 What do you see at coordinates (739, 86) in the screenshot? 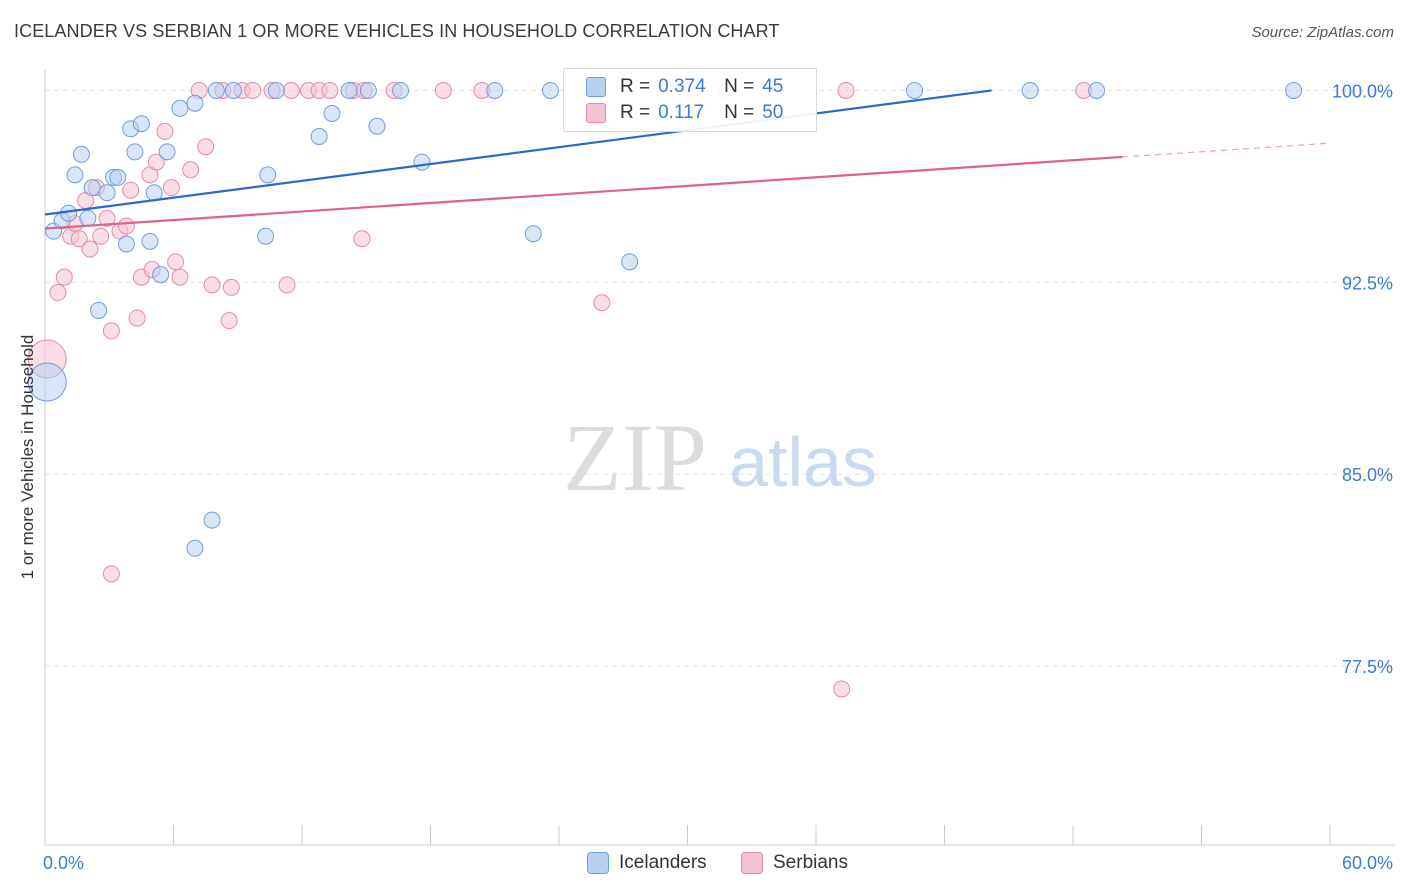
I see `legend-n-label: N =` at bounding box center [739, 86].